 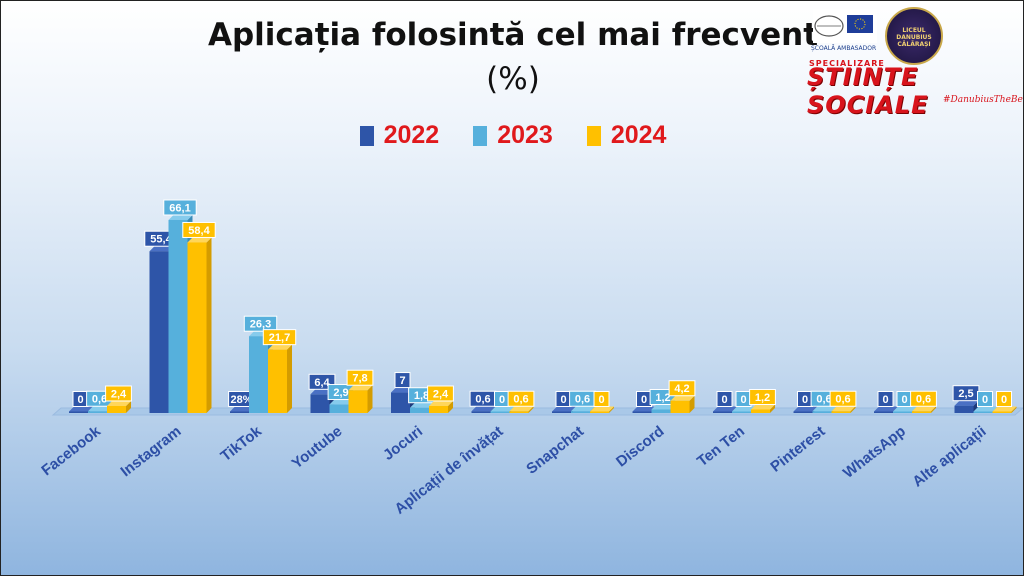 I want to click on value-label-2023-10: 0, so click(x=904, y=400).